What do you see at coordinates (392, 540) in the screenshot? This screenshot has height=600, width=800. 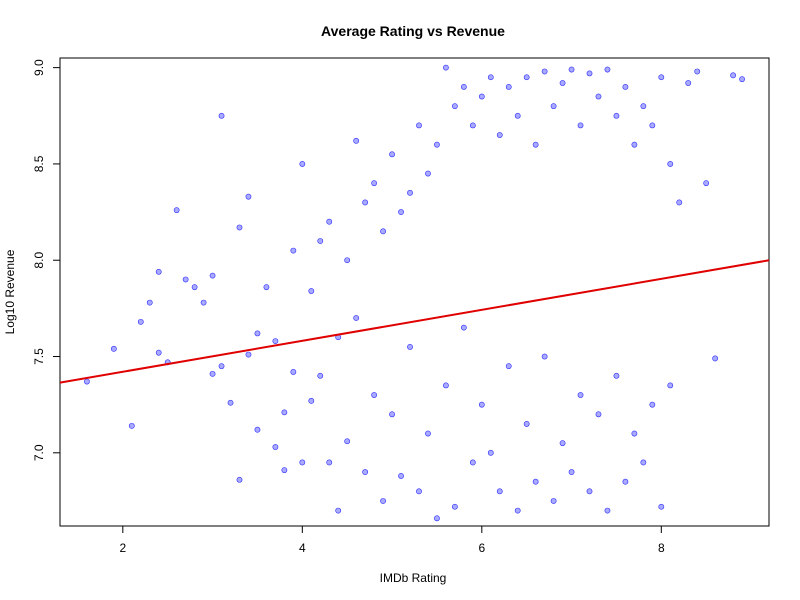 I see `x-axis: 2 4 6 8` at bounding box center [392, 540].